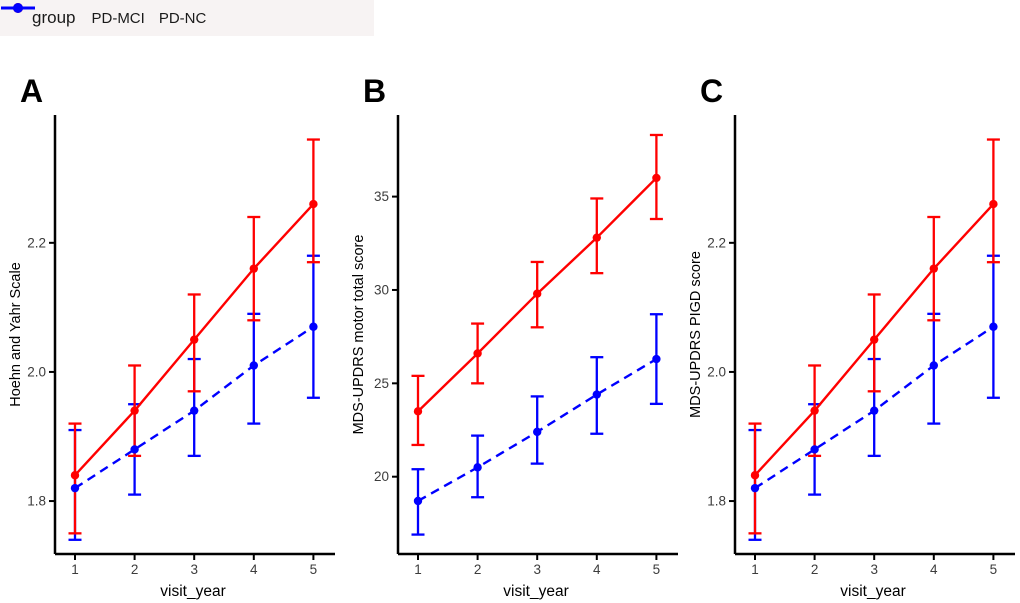 This screenshot has width=1020, height=603. I want to click on legend-item-pd-mci: PD-MCI, so click(73, 15).